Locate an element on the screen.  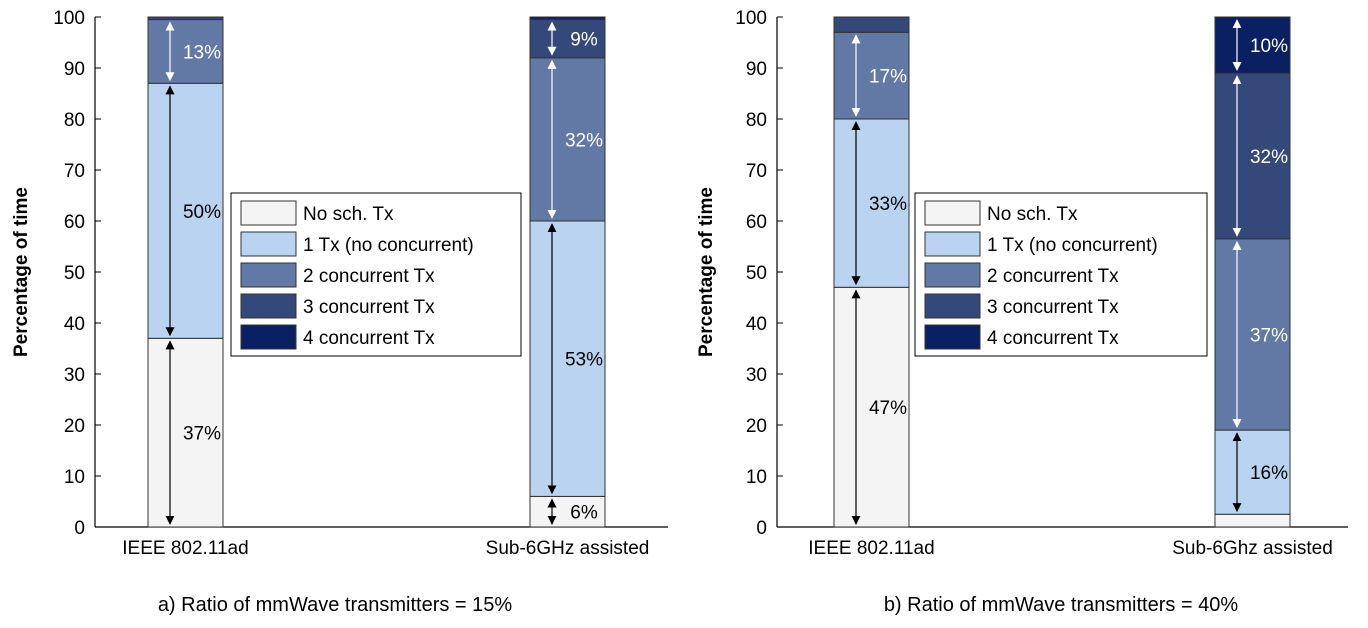
data-label: 53% is located at coordinates (584, 360).